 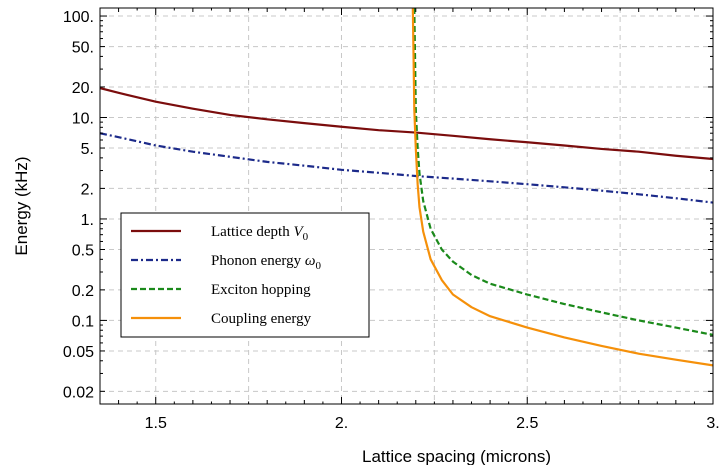 What do you see at coordinates (78, 392) in the screenshot?
I see `y-tick-label: 0.02` at bounding box center [78, 392].